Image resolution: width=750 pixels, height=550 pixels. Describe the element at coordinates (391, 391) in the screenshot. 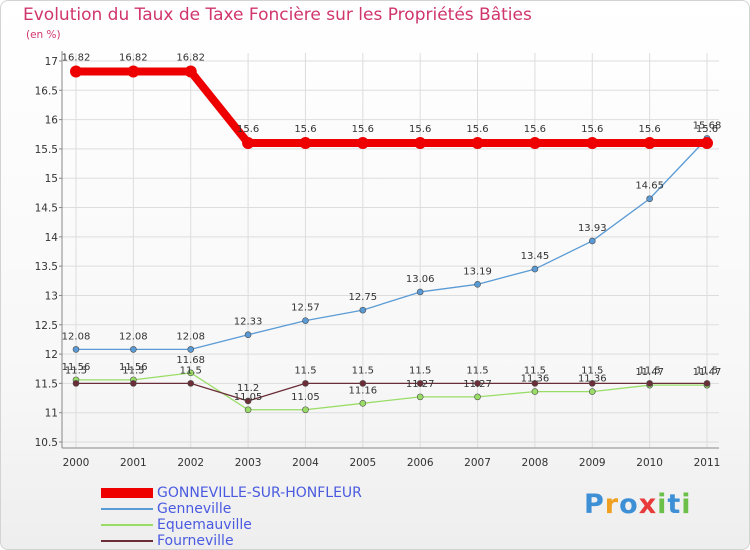

I see `series-line-equemauville` at that location.